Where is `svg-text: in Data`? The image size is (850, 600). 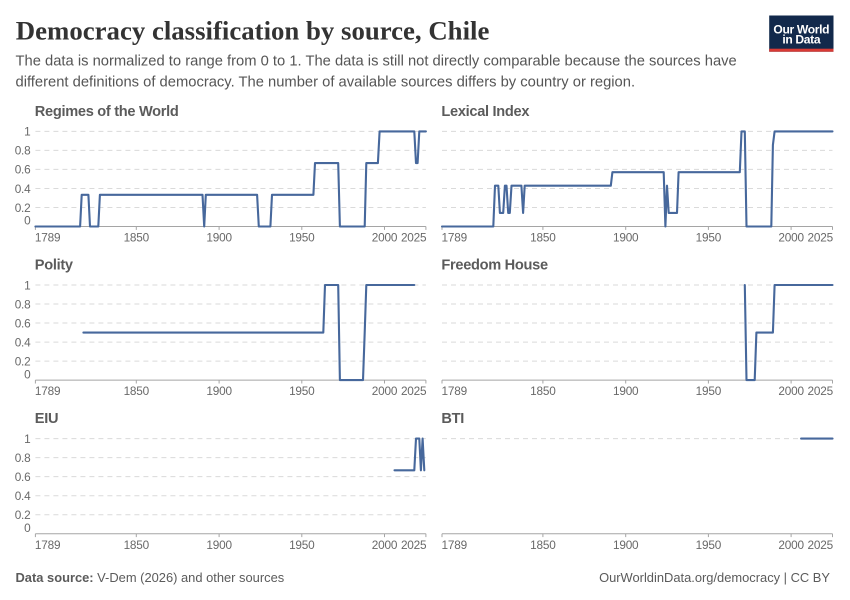
svg-text: in Data is located at coordinates (801, 40).